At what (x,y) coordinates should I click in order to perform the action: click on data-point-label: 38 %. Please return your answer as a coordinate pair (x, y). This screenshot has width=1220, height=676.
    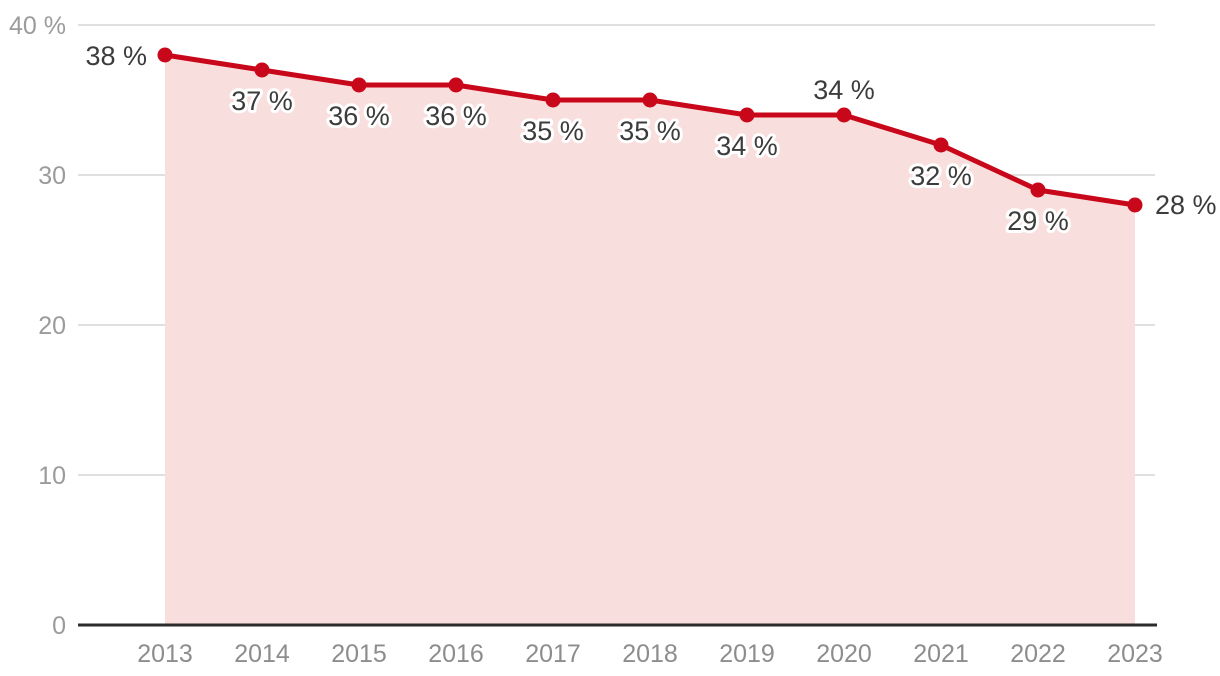
    Looking at the image, I should click on (116, 56).